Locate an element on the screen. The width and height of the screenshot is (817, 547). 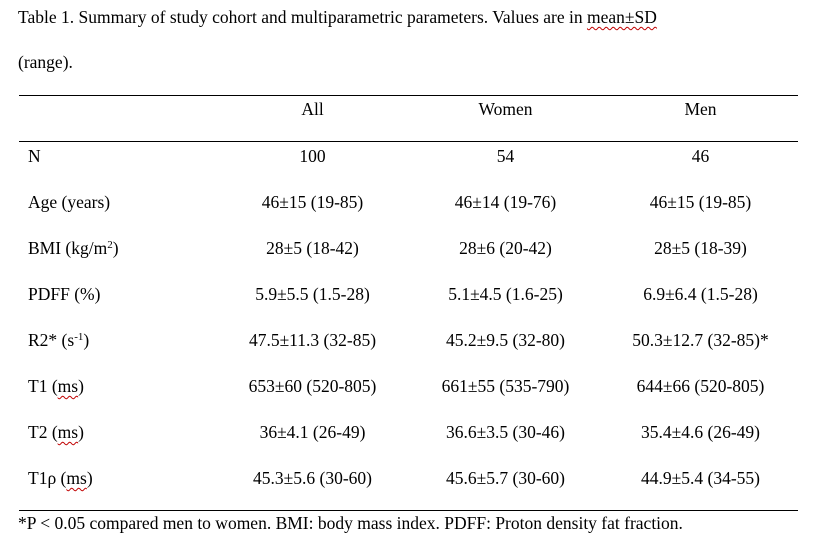
row-label-t1rho-close: ) is located at coordinates (89, 478).